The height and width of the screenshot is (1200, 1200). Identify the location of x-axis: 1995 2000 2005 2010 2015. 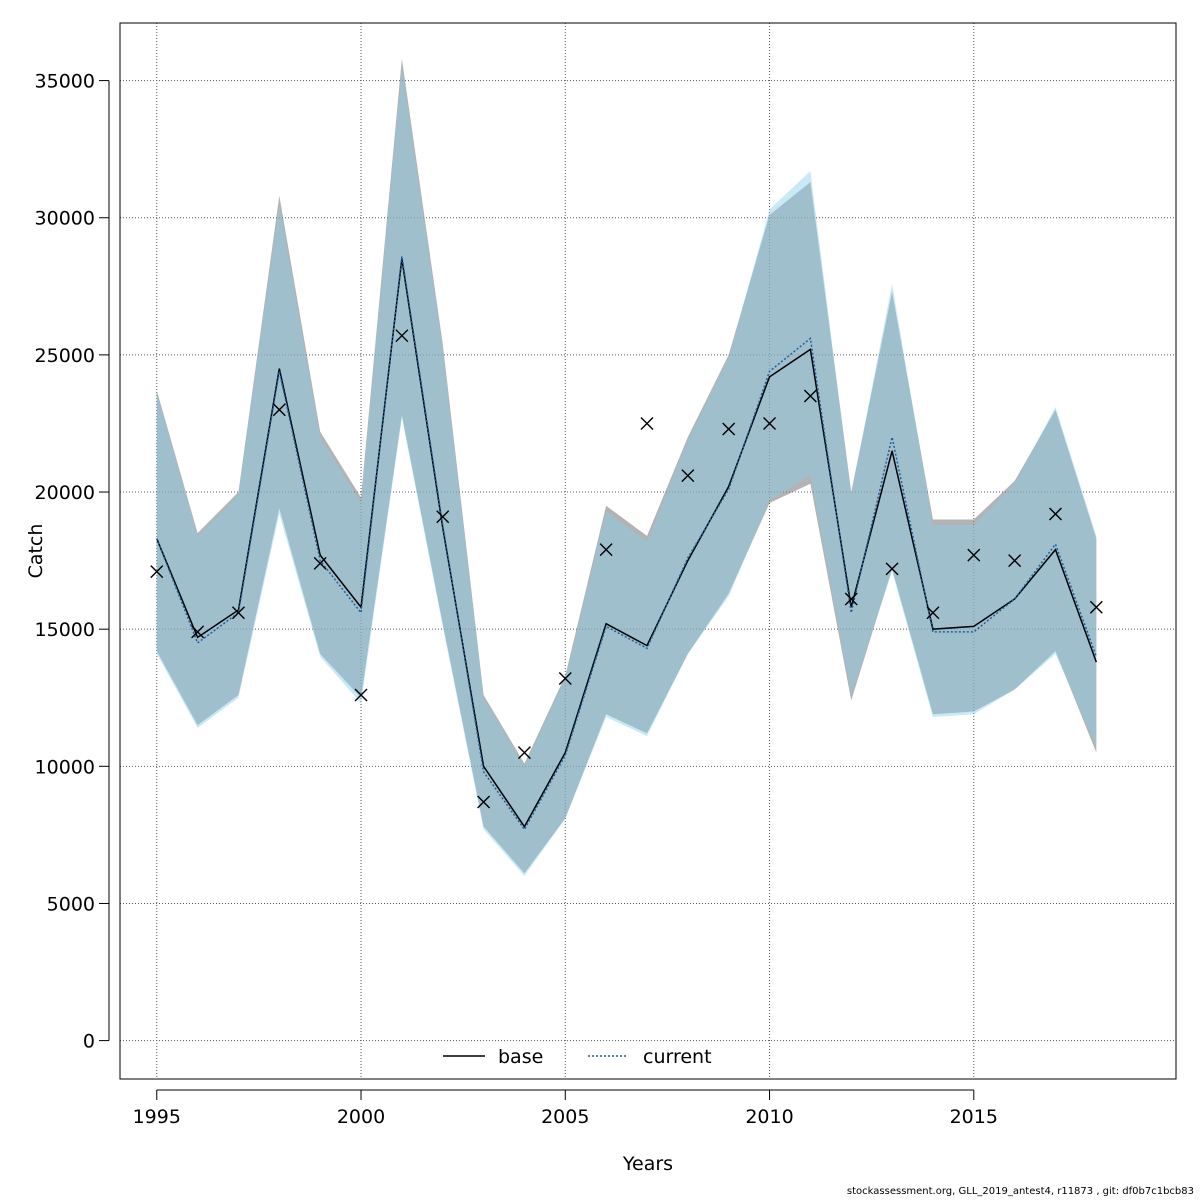
(565, 1108).